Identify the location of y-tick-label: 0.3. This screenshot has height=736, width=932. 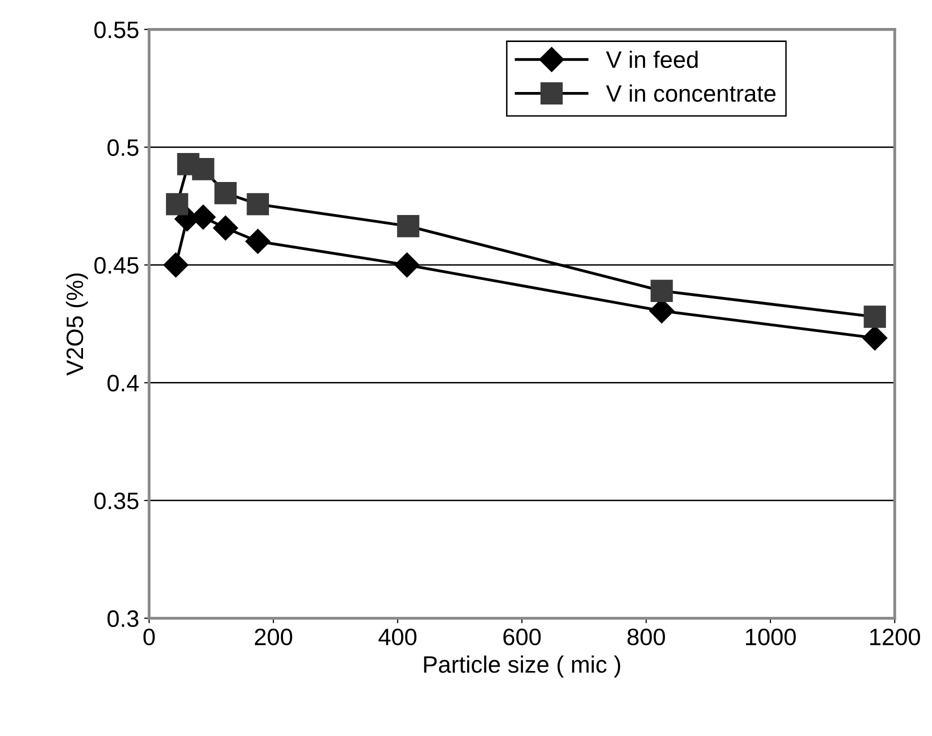
(123, 619).